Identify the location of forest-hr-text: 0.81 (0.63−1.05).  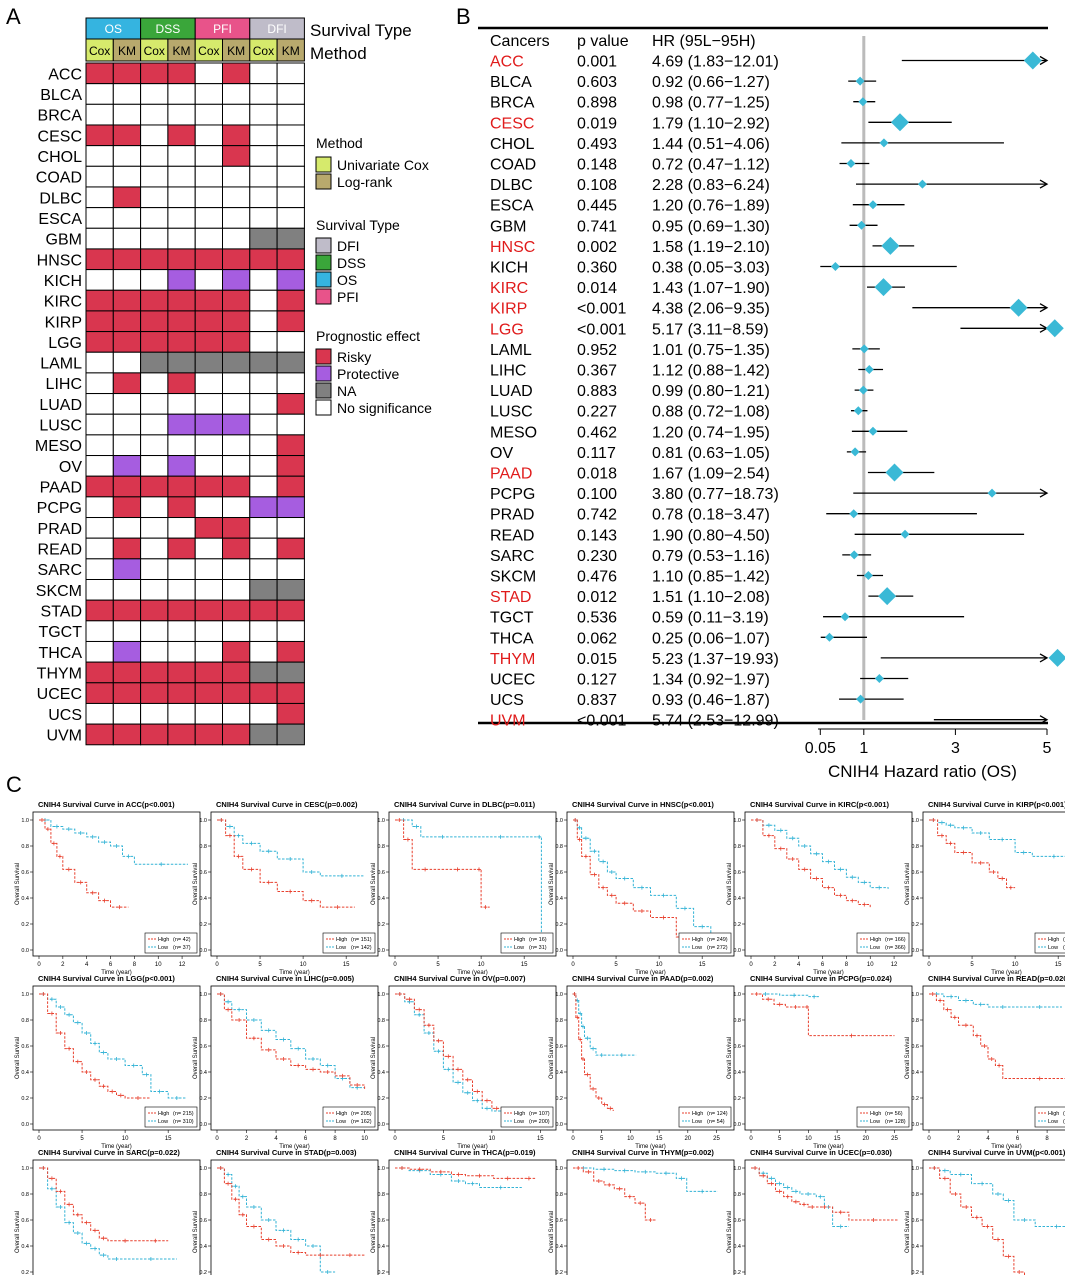
(711, 453).